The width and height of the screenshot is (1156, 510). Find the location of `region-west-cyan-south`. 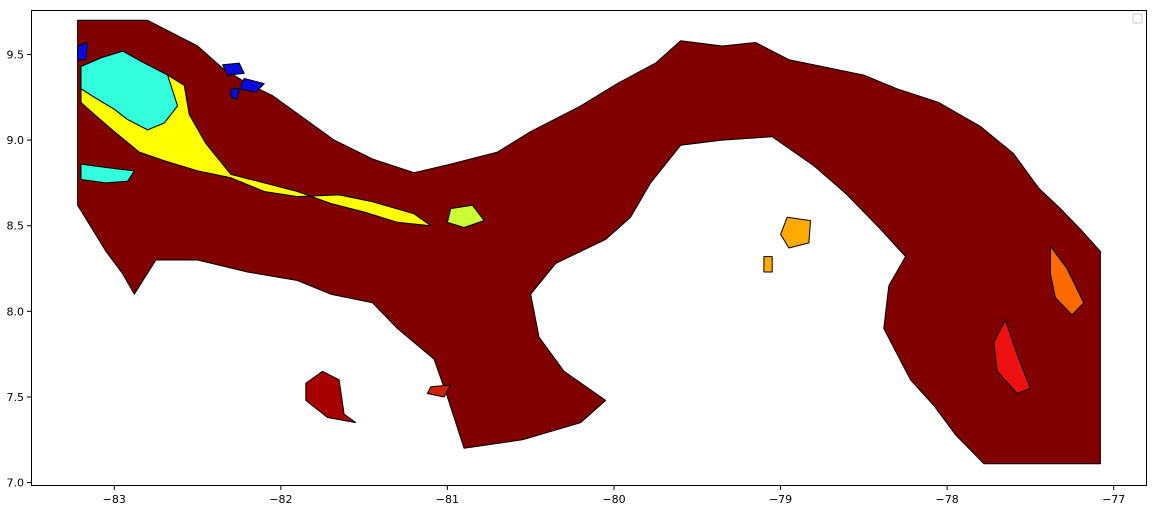

region-west-cyan-south is located at coordinates (107, 173).